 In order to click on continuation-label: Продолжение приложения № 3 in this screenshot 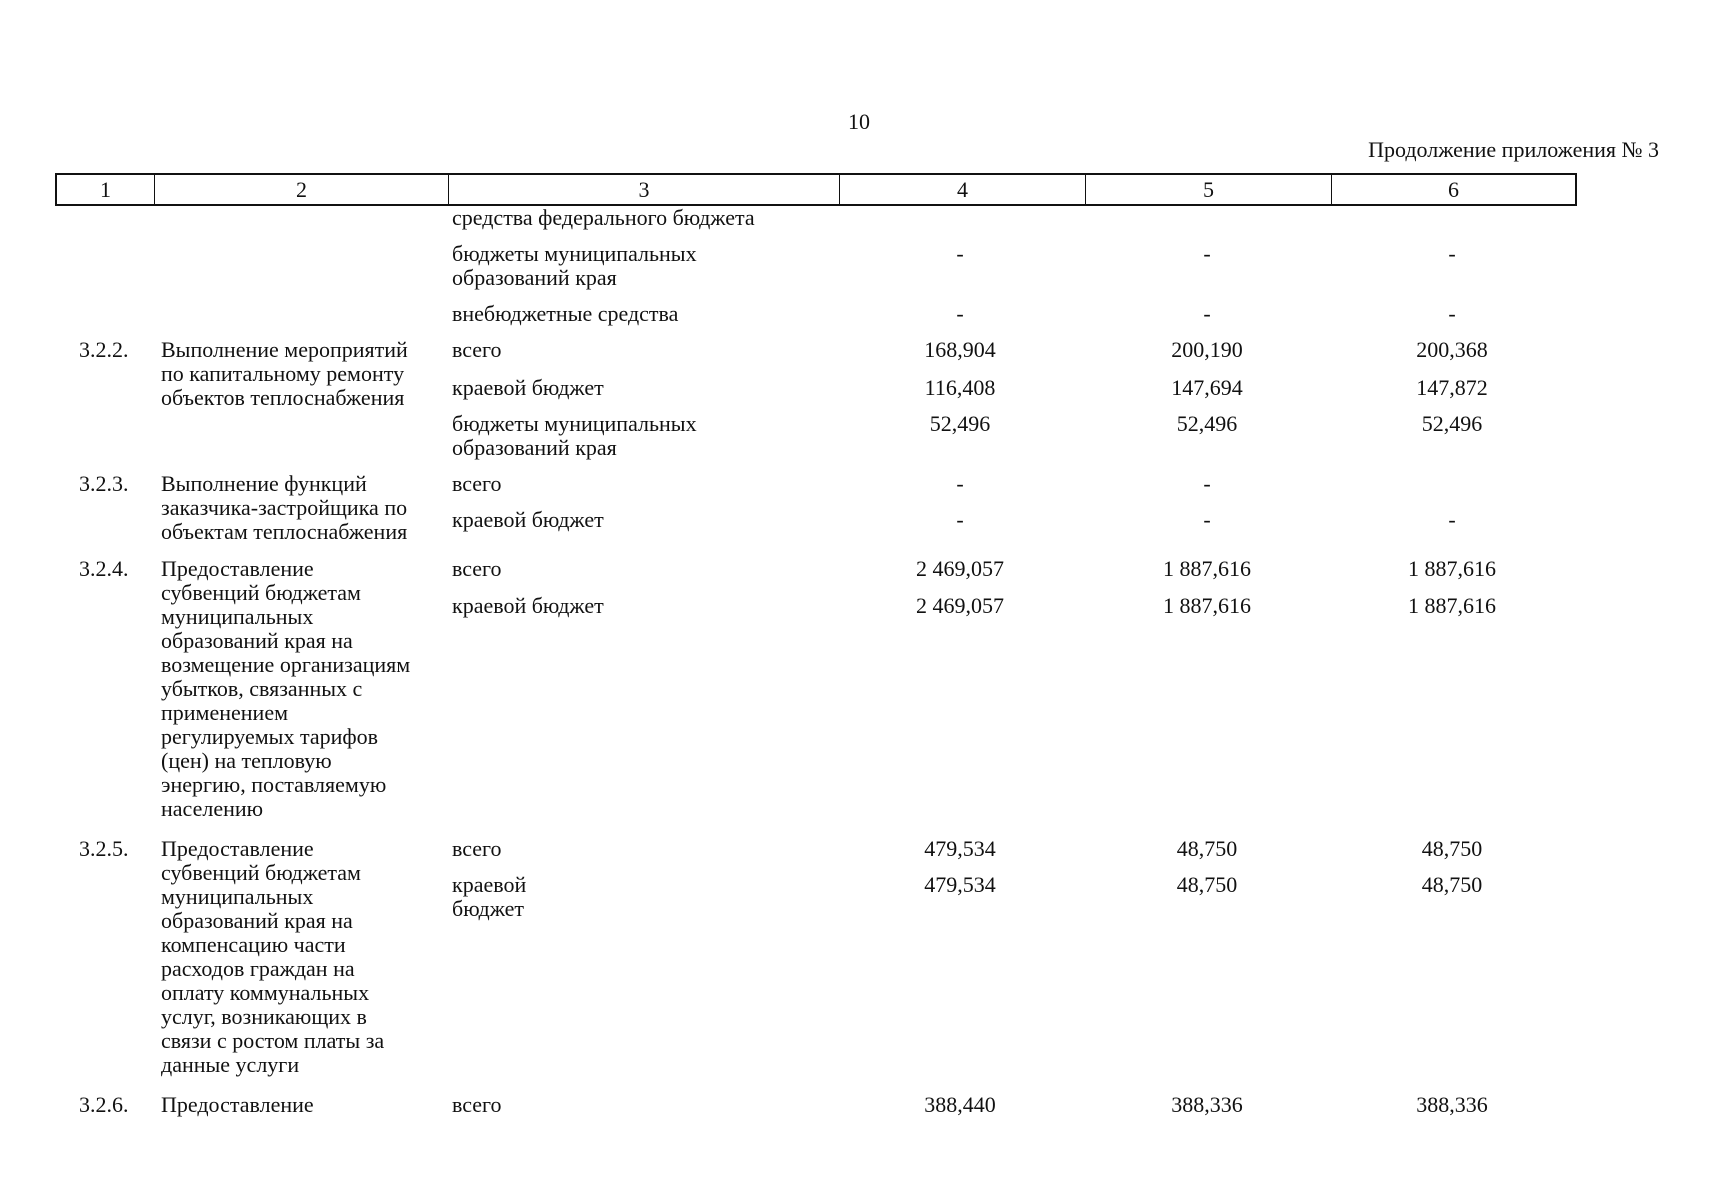, I will do `click(1513, 149)`.